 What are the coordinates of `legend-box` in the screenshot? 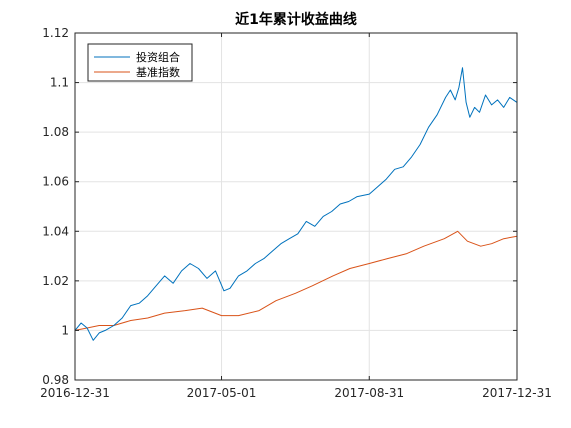 It's located at (140, 62).